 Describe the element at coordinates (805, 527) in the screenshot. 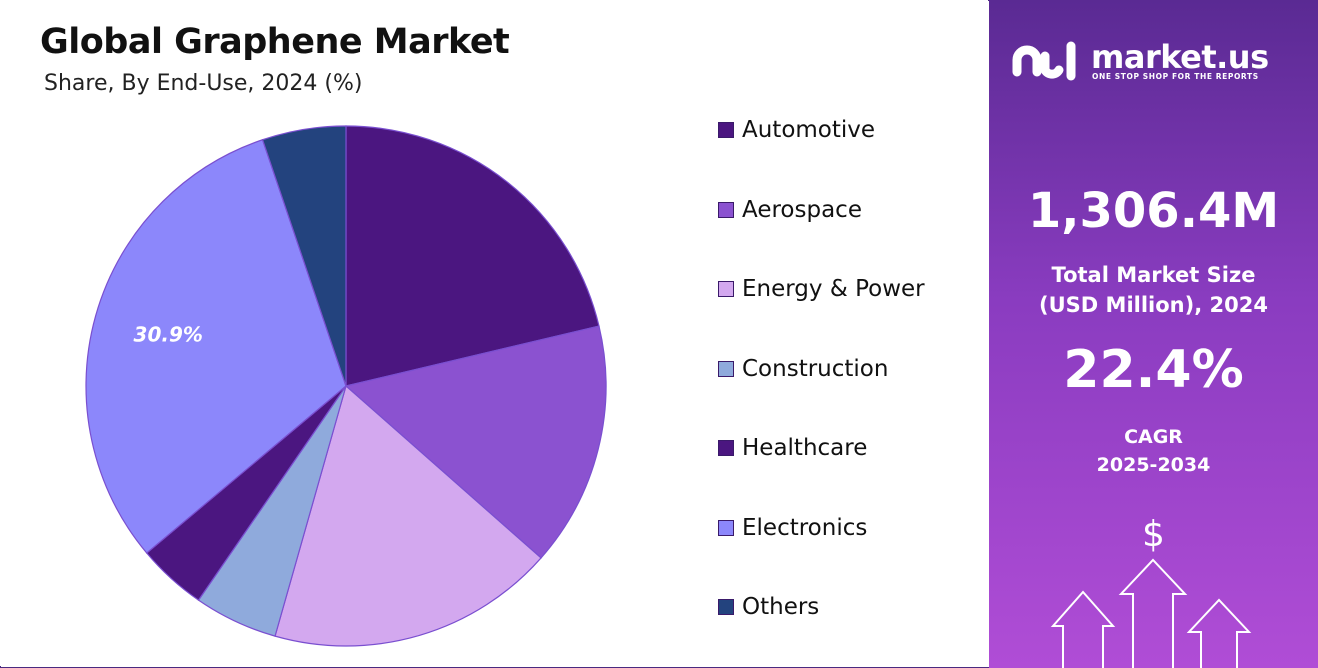

I see `legend-label: Electronics` at that location.